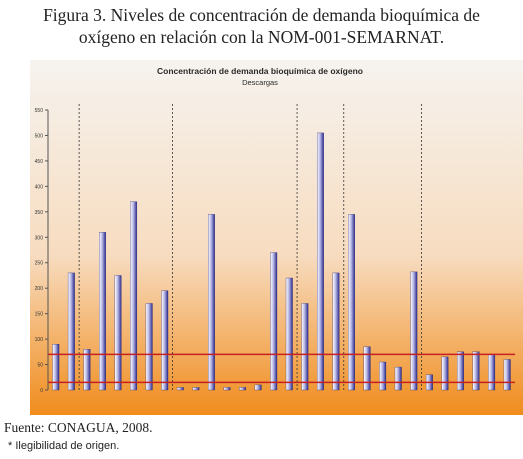 This screenshot has width=523, height=459. What do you see at coordinates (39, 238) in the screenshot?
I see `y-tick-label: 300` at bounding box center [39, 238].